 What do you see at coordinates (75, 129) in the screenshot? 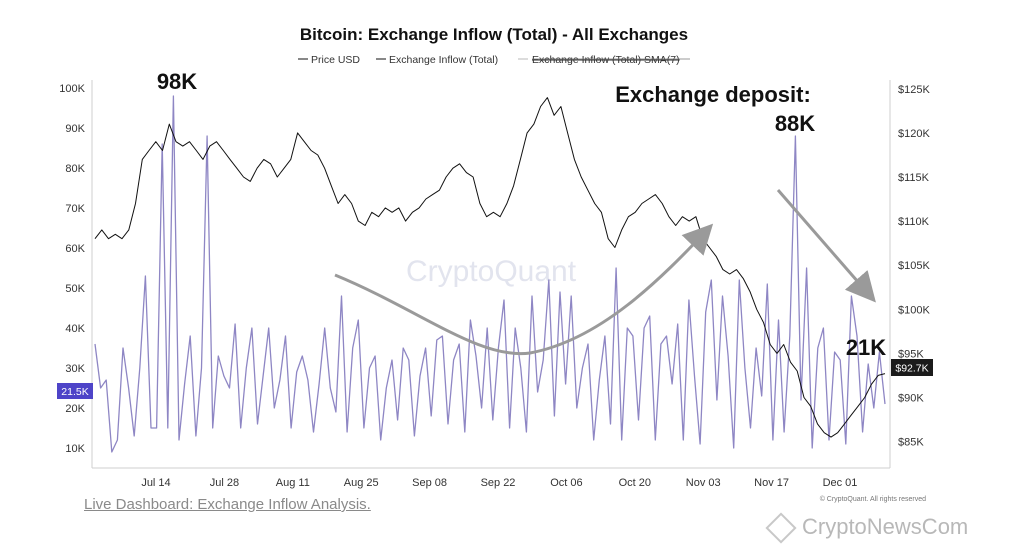
I see `y-left-tick-label: 90K` at bounding box center [75, 129].